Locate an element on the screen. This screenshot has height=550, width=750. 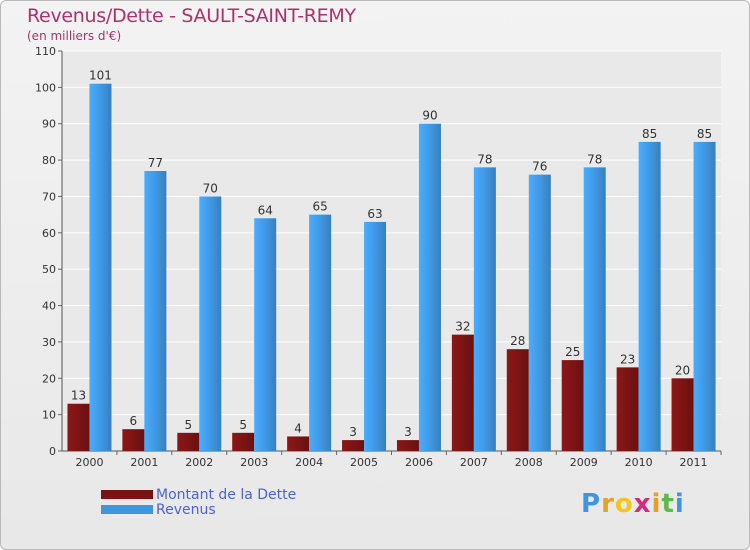
bar-dette-2004 is located at coordinates (298, 443).